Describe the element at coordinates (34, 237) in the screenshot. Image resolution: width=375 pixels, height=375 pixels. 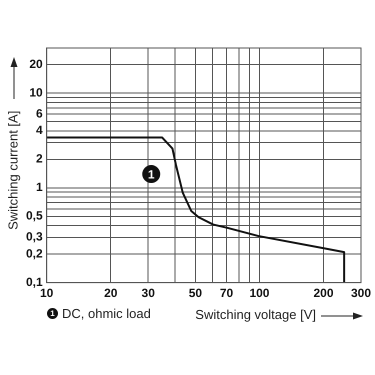
I see `y-tick-label: 0,3` at that location.